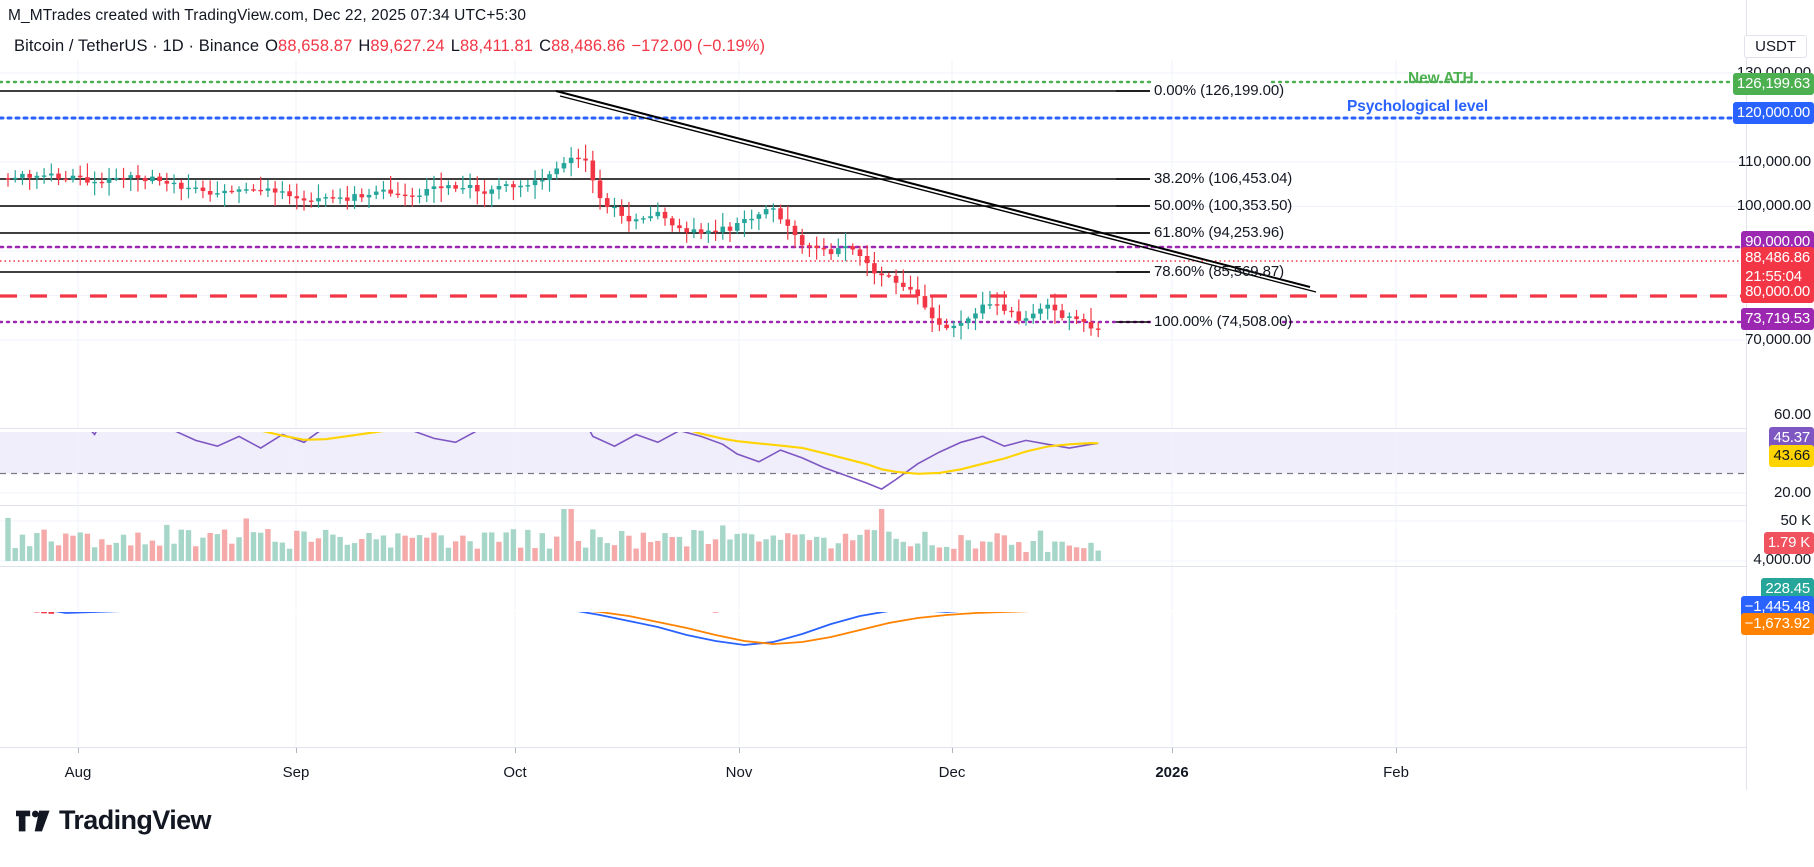 Image resolution: width=1814 pixels, height=867 pixels. What do you see at coordinates (698, 46) in the screenshot?
I see `ohlc-change-value: −172.00 (−0.19%)` at bounding box center [698, 46].